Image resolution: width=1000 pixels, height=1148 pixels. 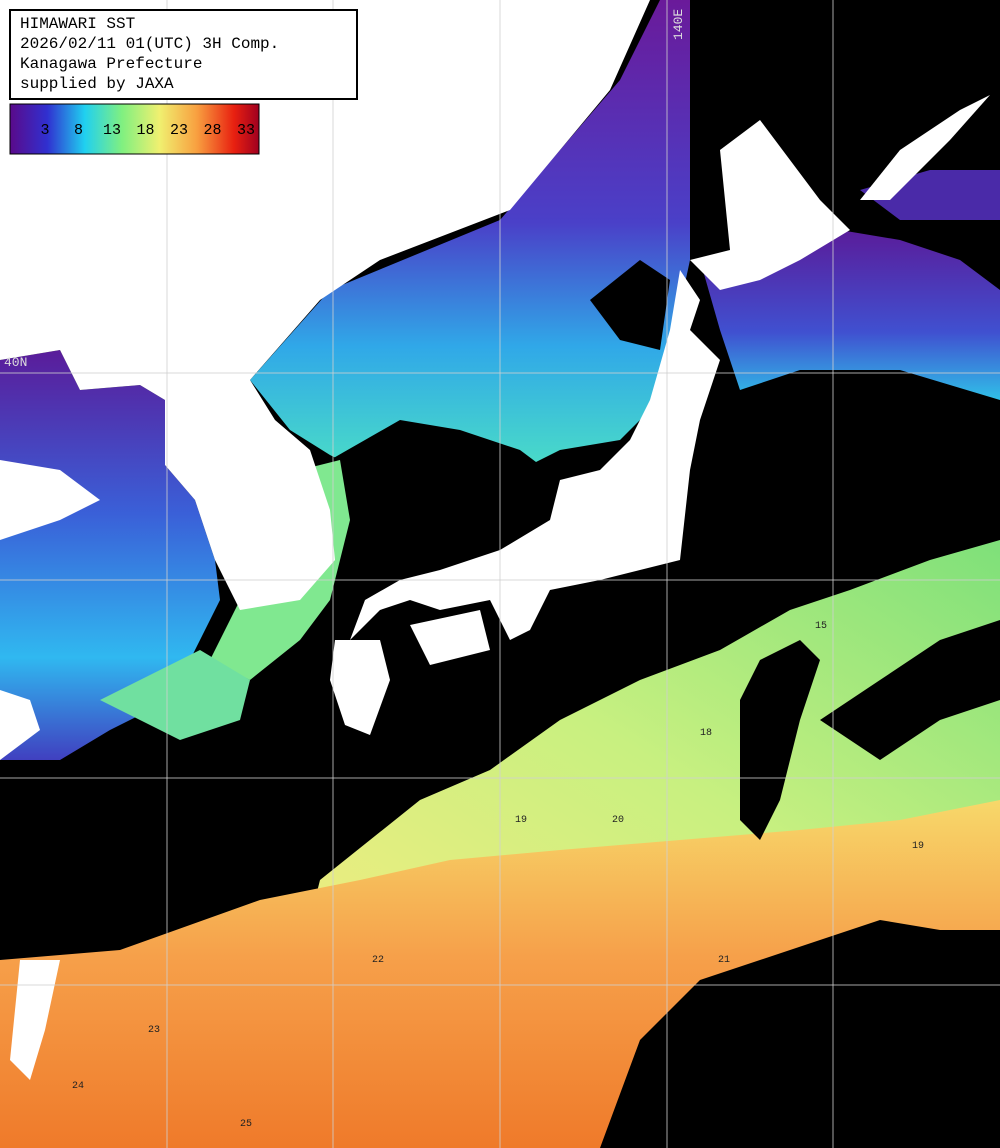 What do you see at coordinates (821, 626) in the screenshot?
I see `contour-label: 15` at bounding box center [821, 626].